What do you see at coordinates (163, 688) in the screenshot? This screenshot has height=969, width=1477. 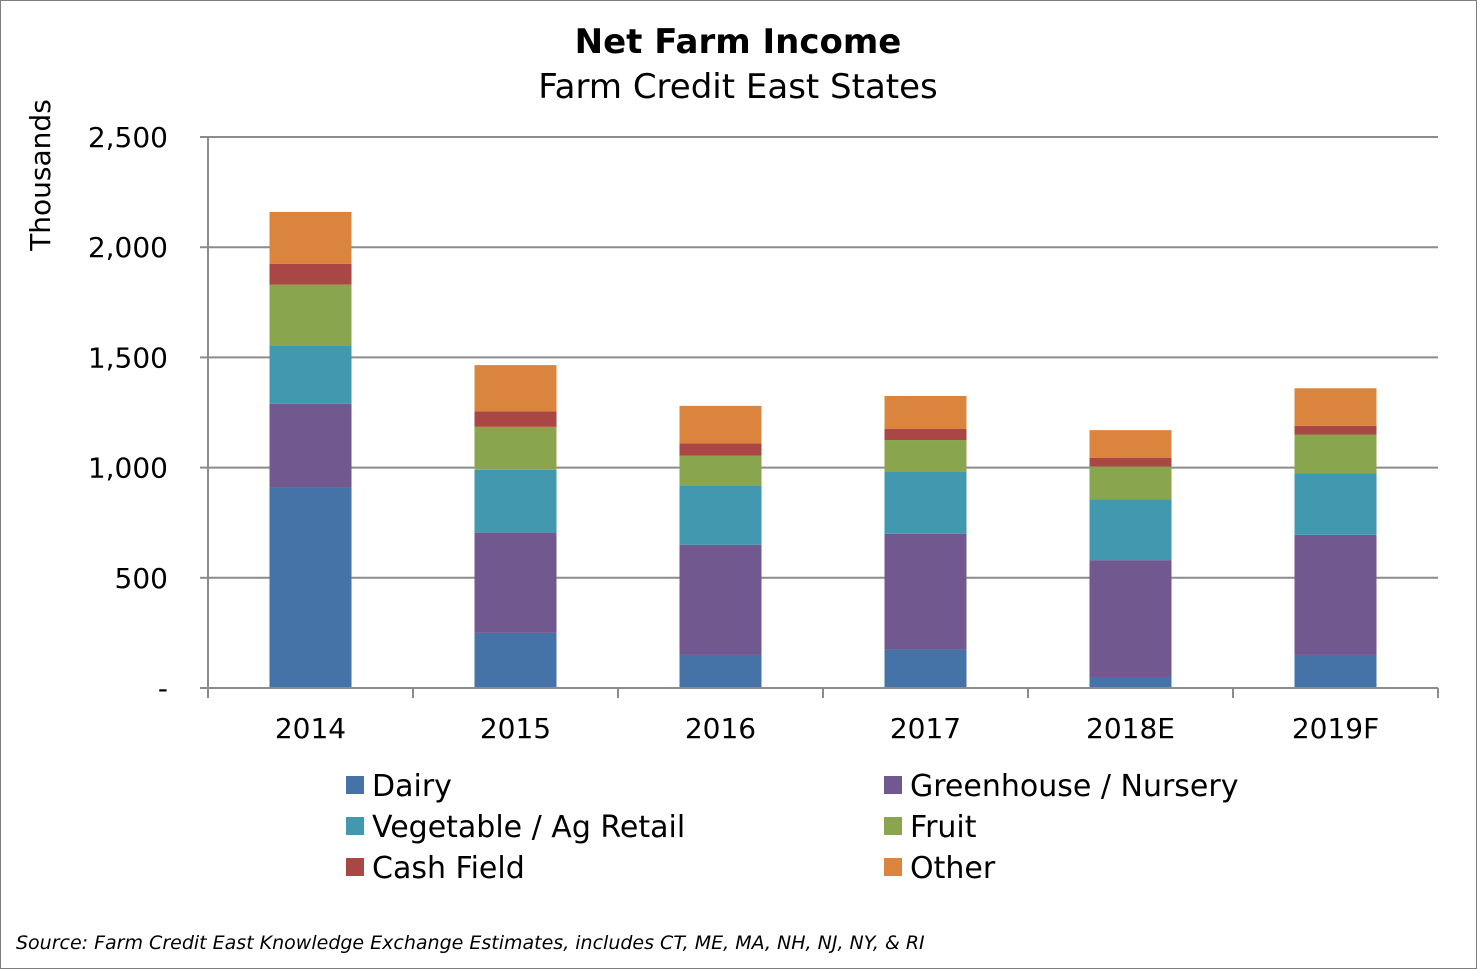 I see `y-tick-label: -` at bounding box center [163, 688].